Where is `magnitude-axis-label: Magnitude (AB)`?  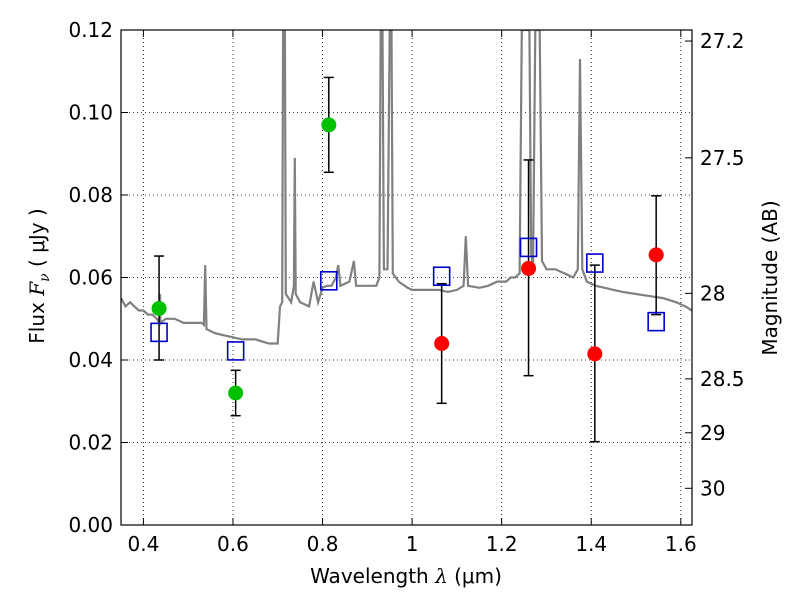 magnitude-axis-label: Magnitude (AB) is located at coordinates (770, 277).